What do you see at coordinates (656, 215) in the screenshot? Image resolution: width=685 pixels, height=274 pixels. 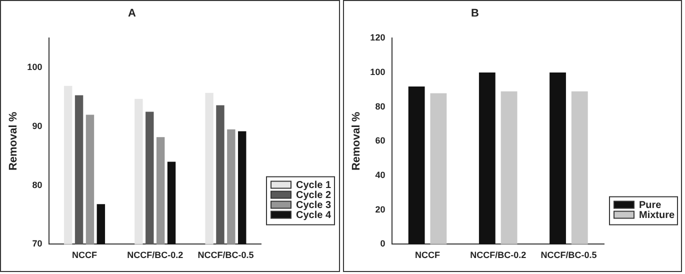 I see `legend-label: Mixture` at bounding box center [656, 215].